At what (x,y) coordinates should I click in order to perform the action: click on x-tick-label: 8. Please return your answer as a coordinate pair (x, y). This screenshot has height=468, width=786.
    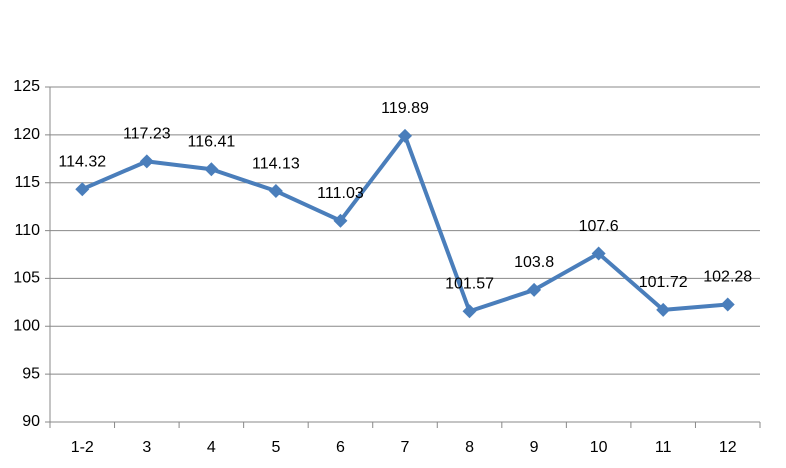
    Looking at the image, I should click on (469, 447).